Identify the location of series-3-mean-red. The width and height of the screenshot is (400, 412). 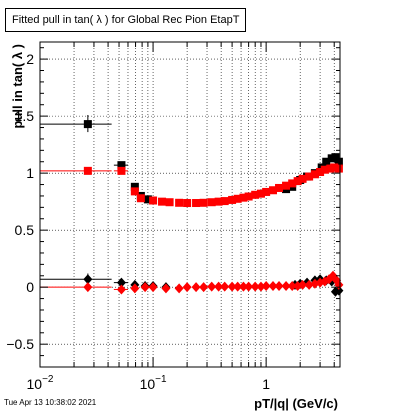
(192, 282).